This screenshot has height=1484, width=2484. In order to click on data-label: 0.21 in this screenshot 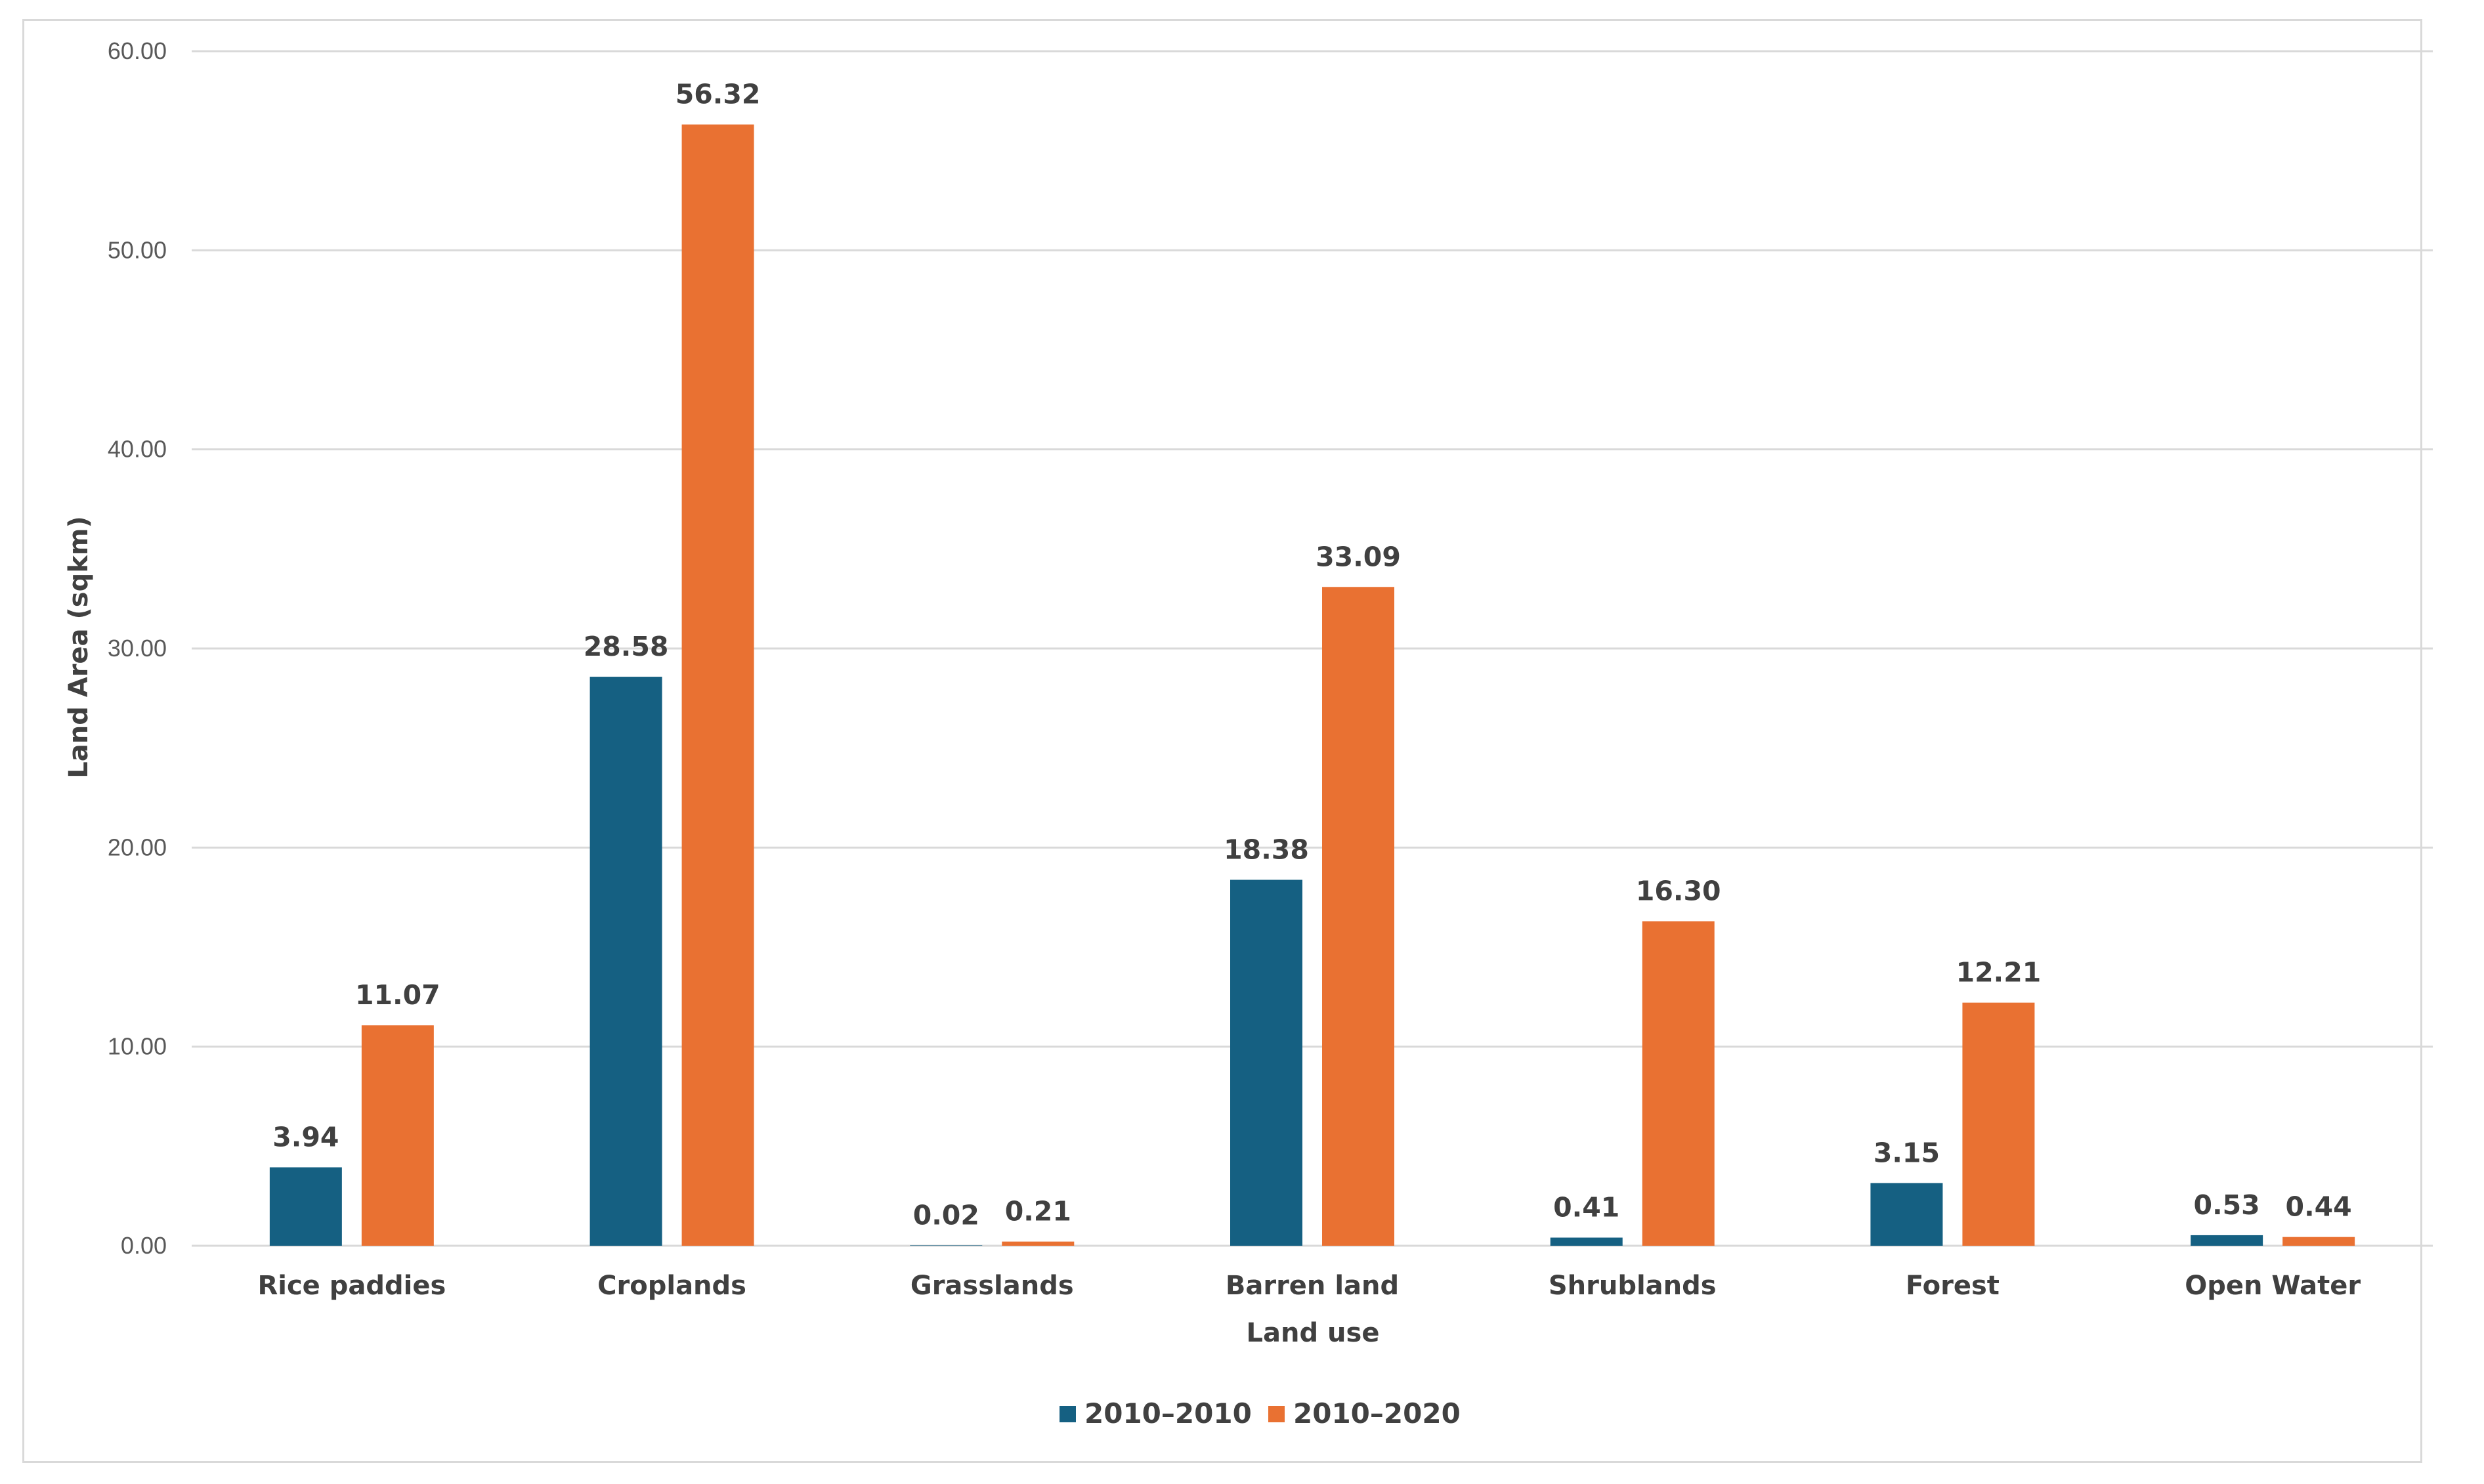, I will do `click(1038, 1212)`.